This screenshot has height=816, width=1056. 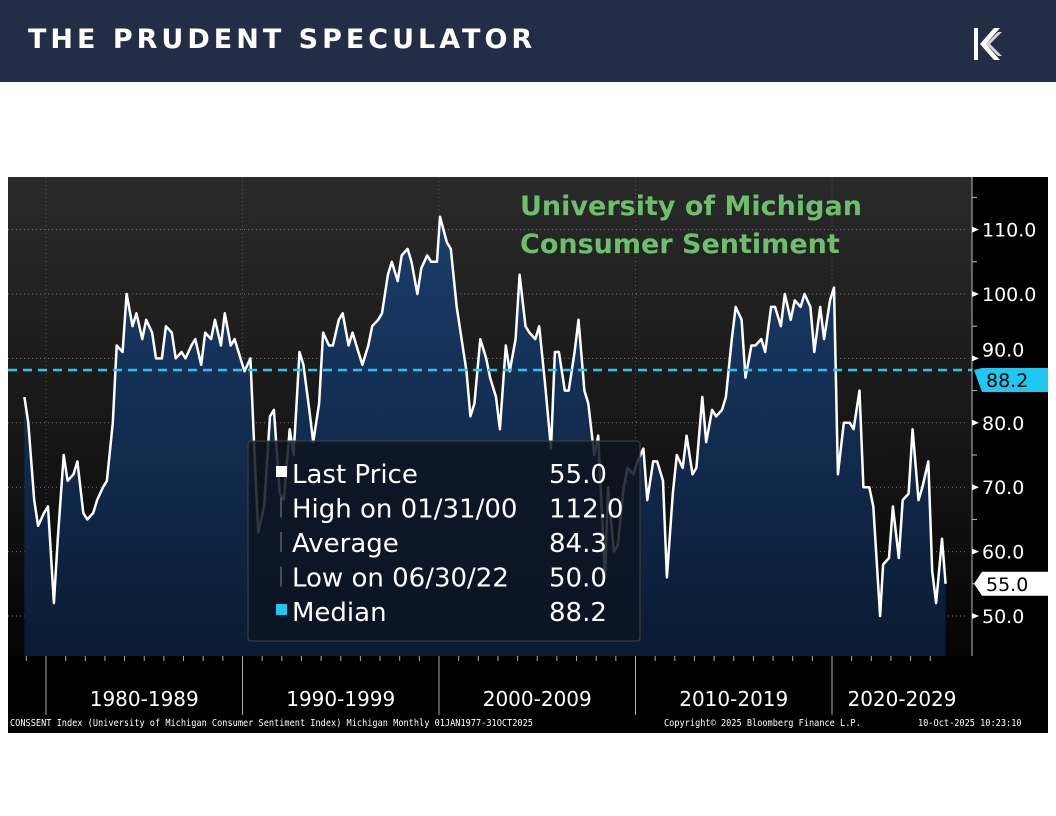 What do you see at coordinates (970, 723) in the screenshot?
I see `footer-timestamp: 10-Oct-2025 10:23:10` at bounding box center [970, 723].